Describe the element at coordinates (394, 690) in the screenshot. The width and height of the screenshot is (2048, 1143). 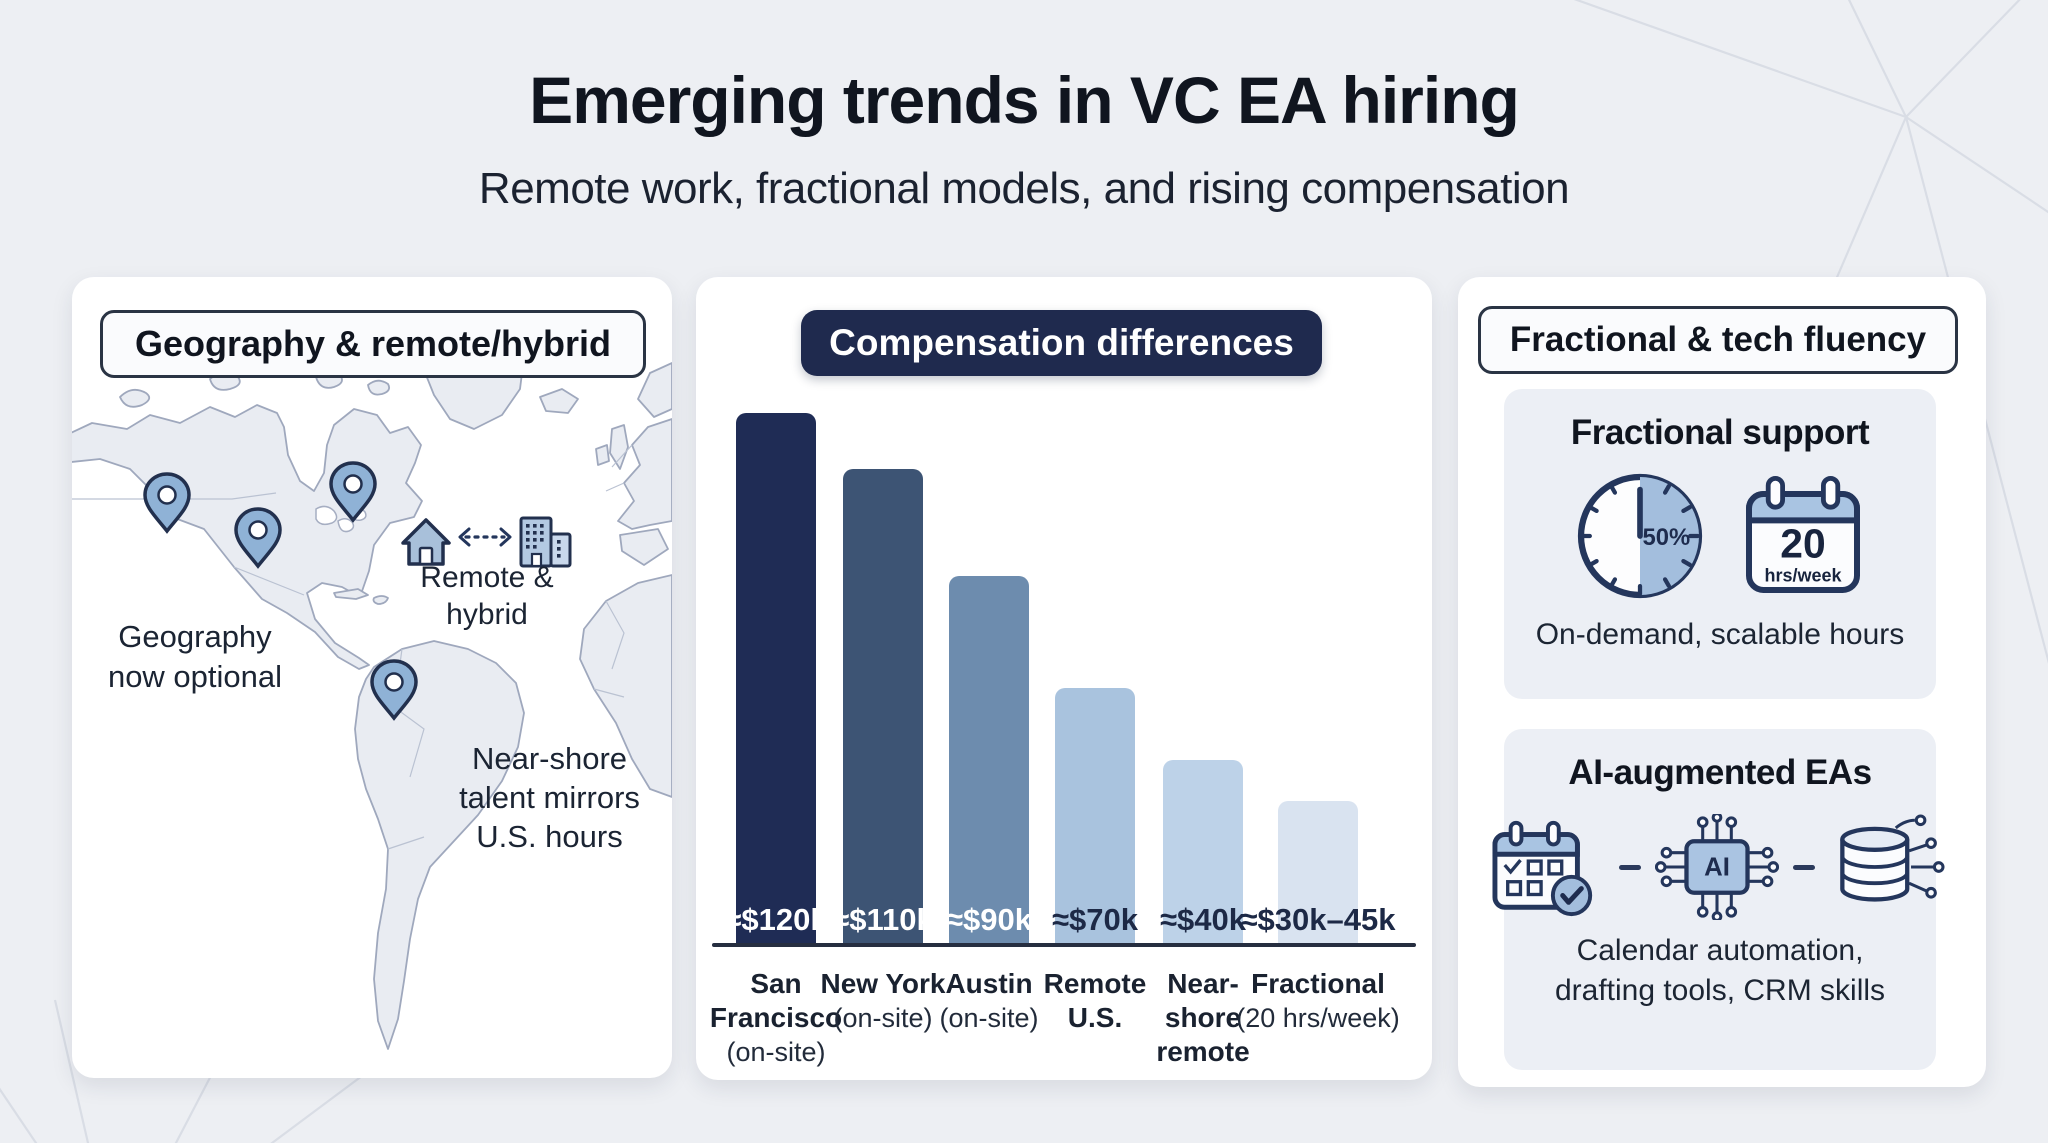
I see `map-pin-south-america` at that location.